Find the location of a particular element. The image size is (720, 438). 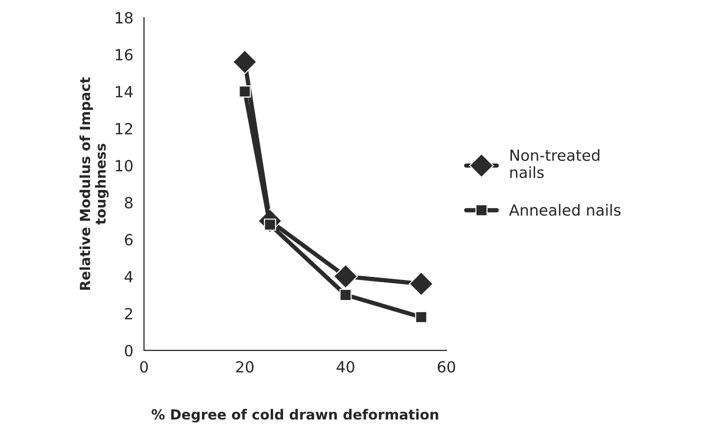

y-tick-label: 6 is located at coordinates (128, 240).